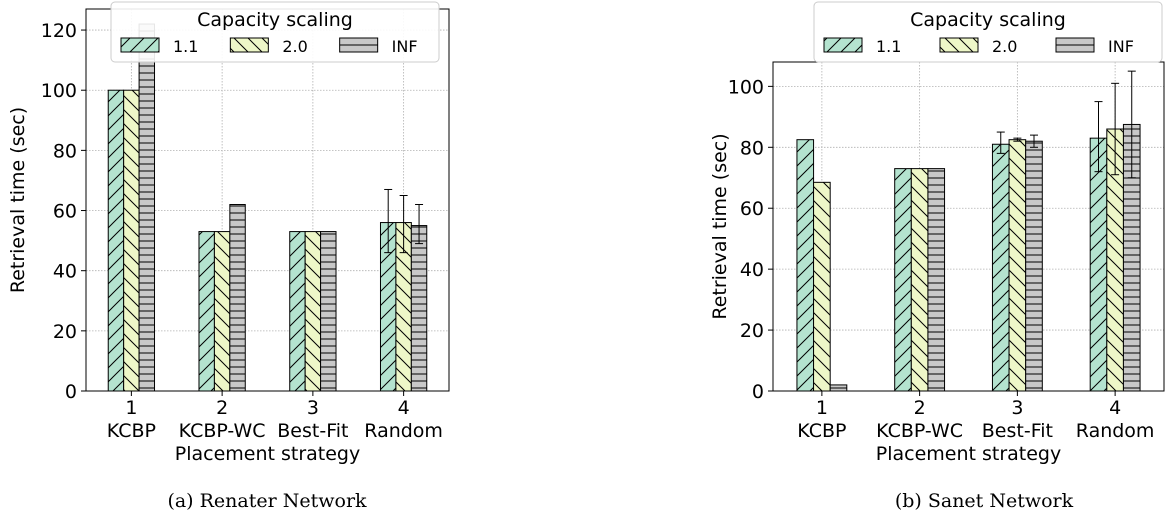  Describe the element at coordinates (419, 308) in the screenshot. I see `bar-INF-Random` at that location.